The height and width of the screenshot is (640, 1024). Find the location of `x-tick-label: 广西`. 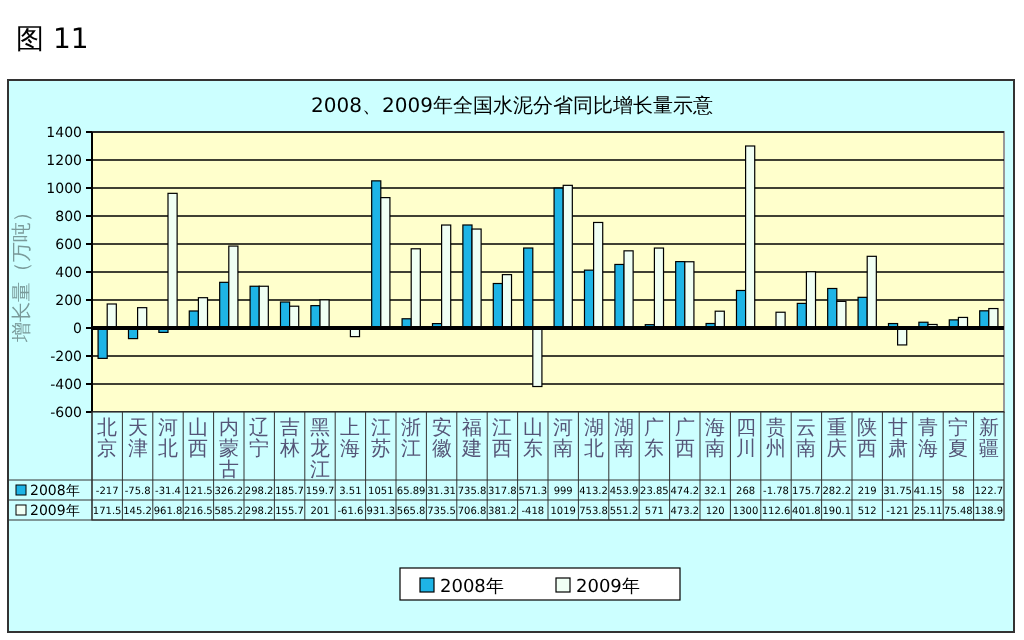

x-tick-label: 广西 is located at coordinates (684, 438).